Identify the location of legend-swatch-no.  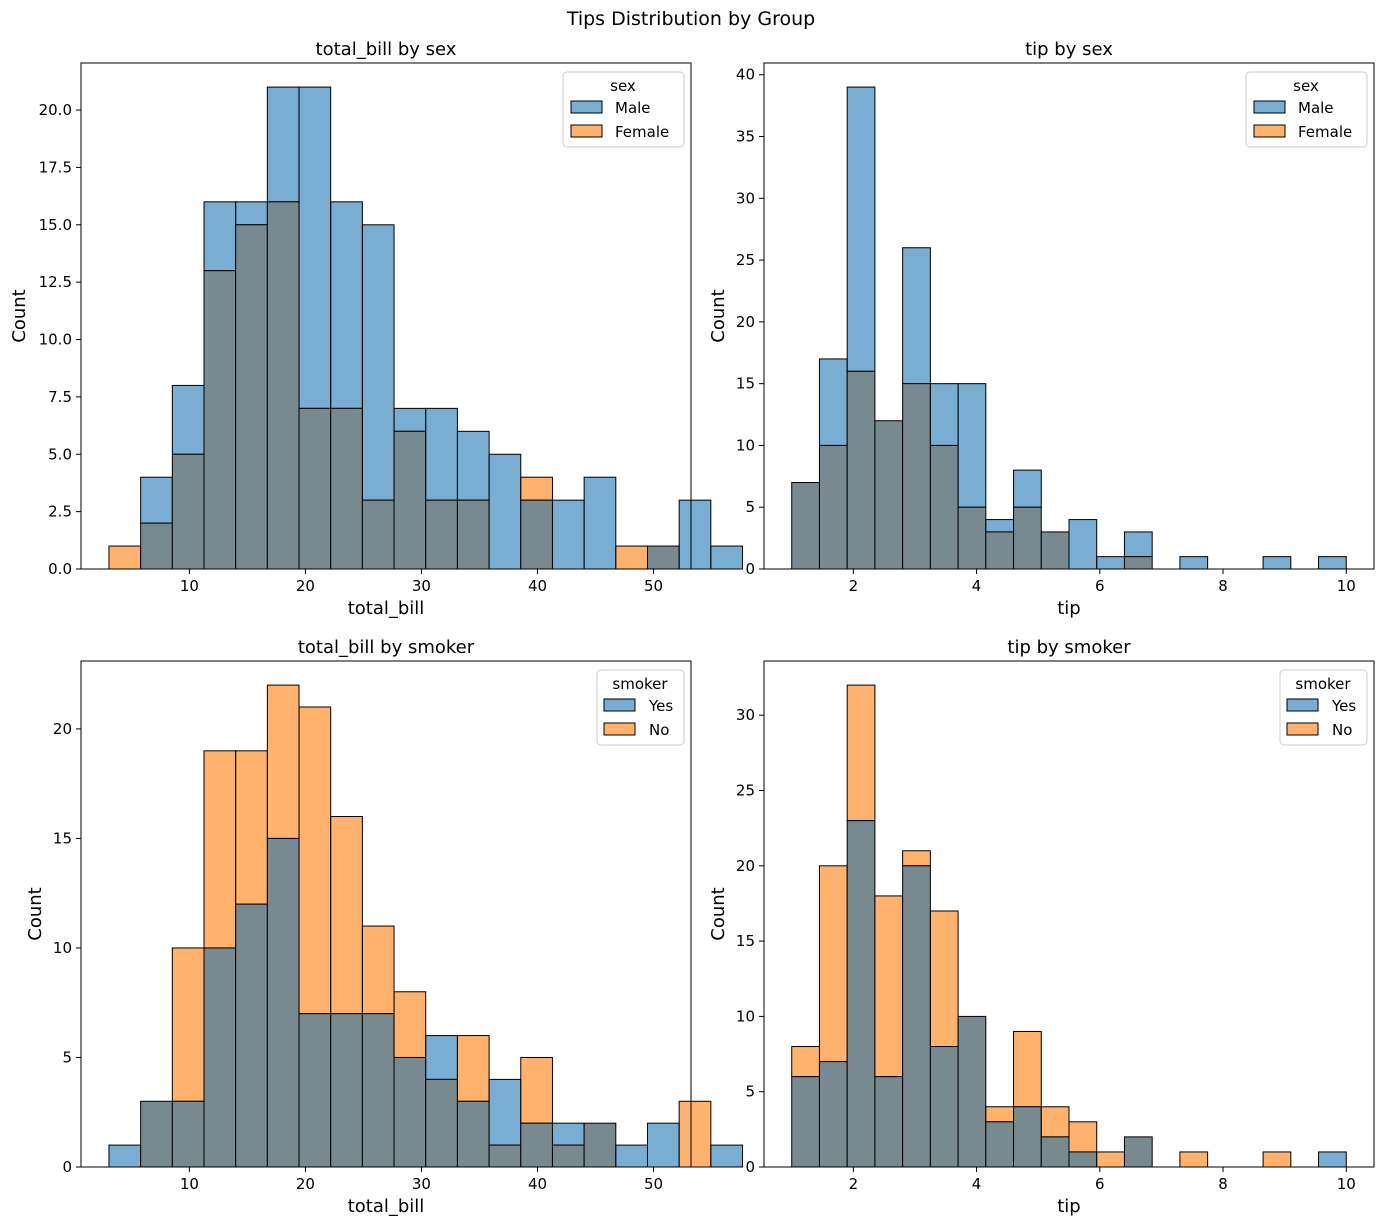
(1302, 729).